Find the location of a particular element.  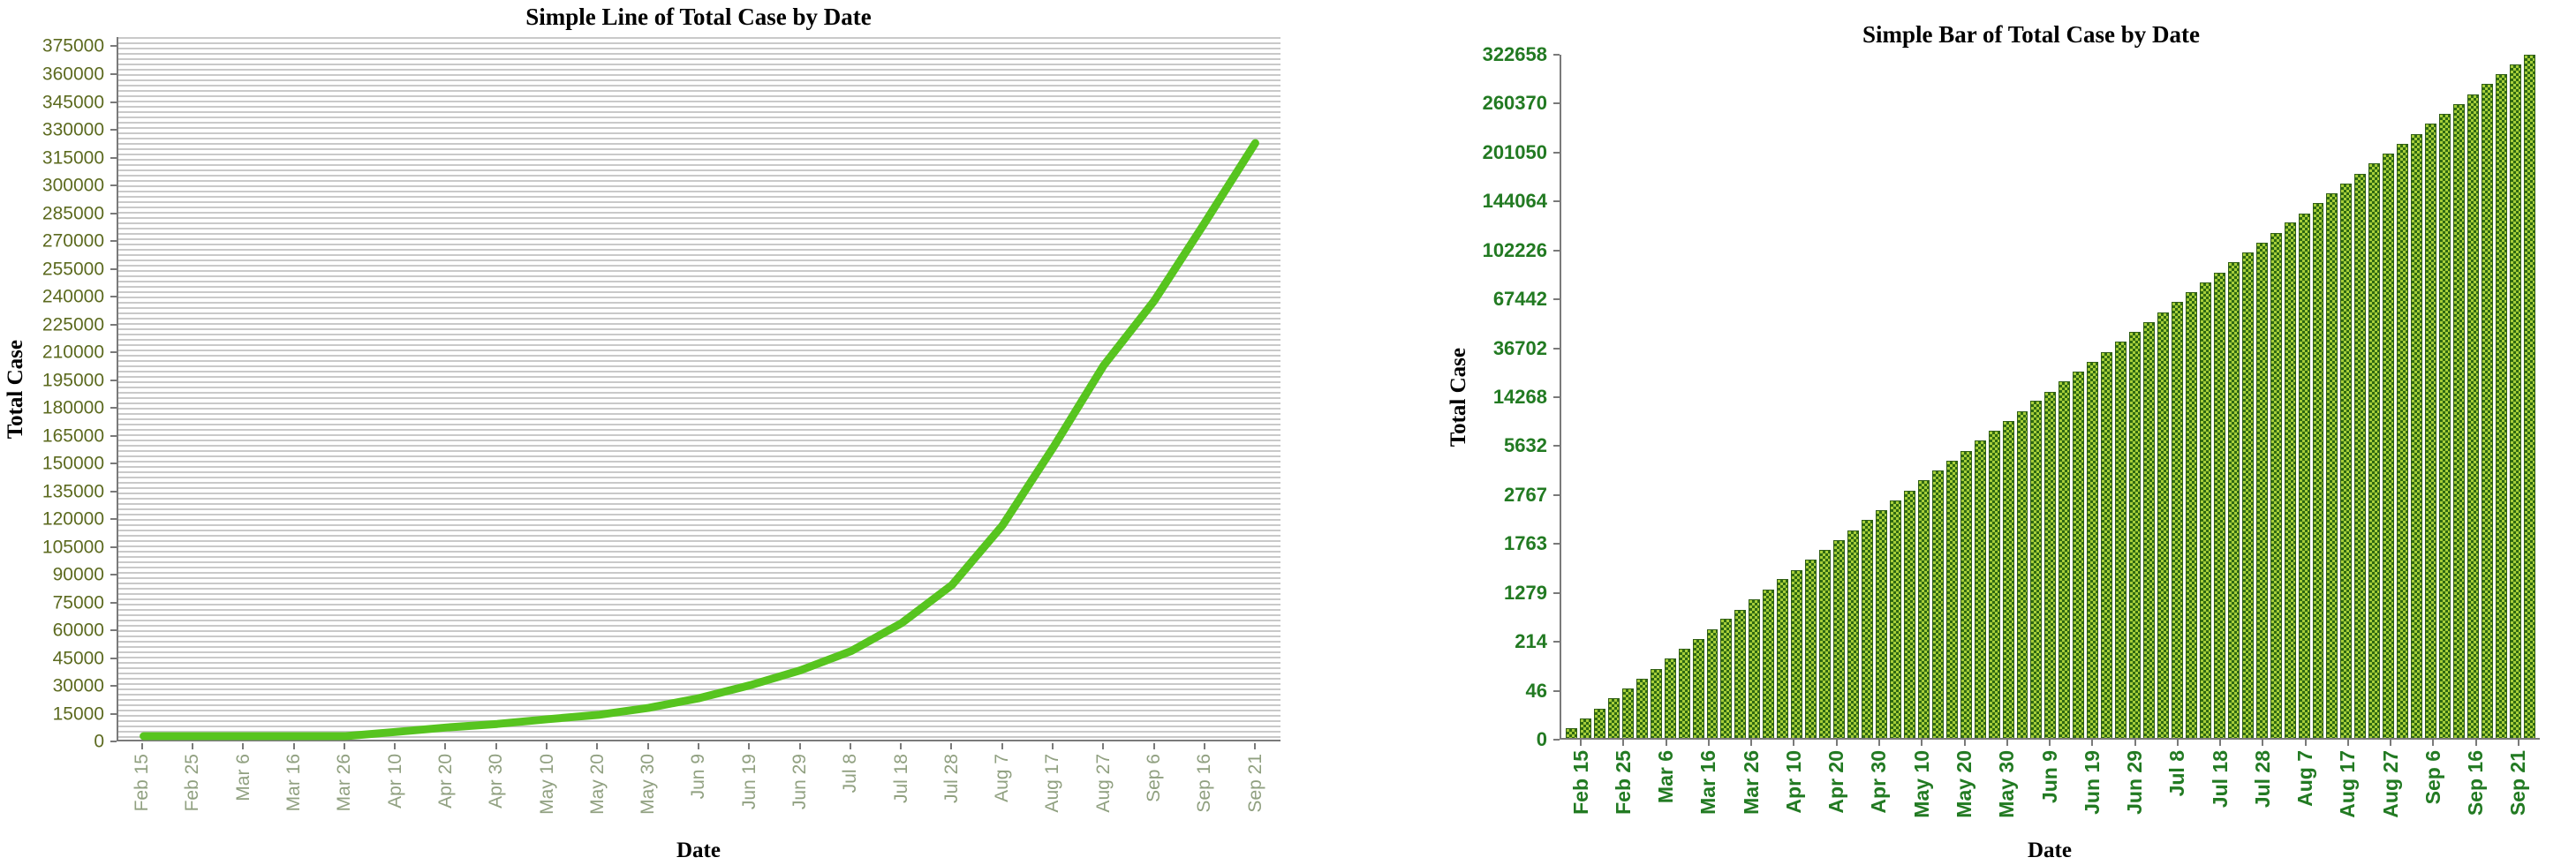

y-tick-label: 2767 is located at coordinates (1525, 495).